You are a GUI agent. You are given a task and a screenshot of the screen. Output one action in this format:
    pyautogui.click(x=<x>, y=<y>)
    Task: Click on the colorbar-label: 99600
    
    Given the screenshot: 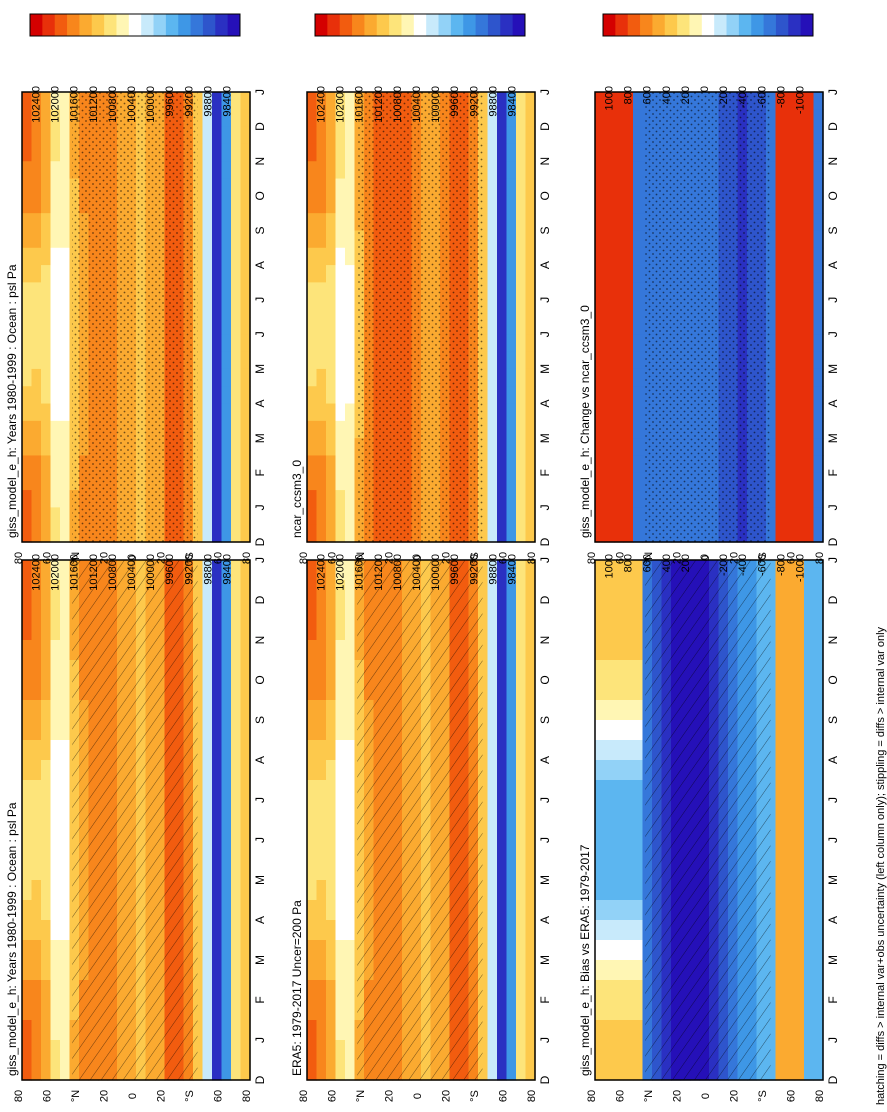 What is the action you would take?
    pyautogui.click(x=455, y=569)
    